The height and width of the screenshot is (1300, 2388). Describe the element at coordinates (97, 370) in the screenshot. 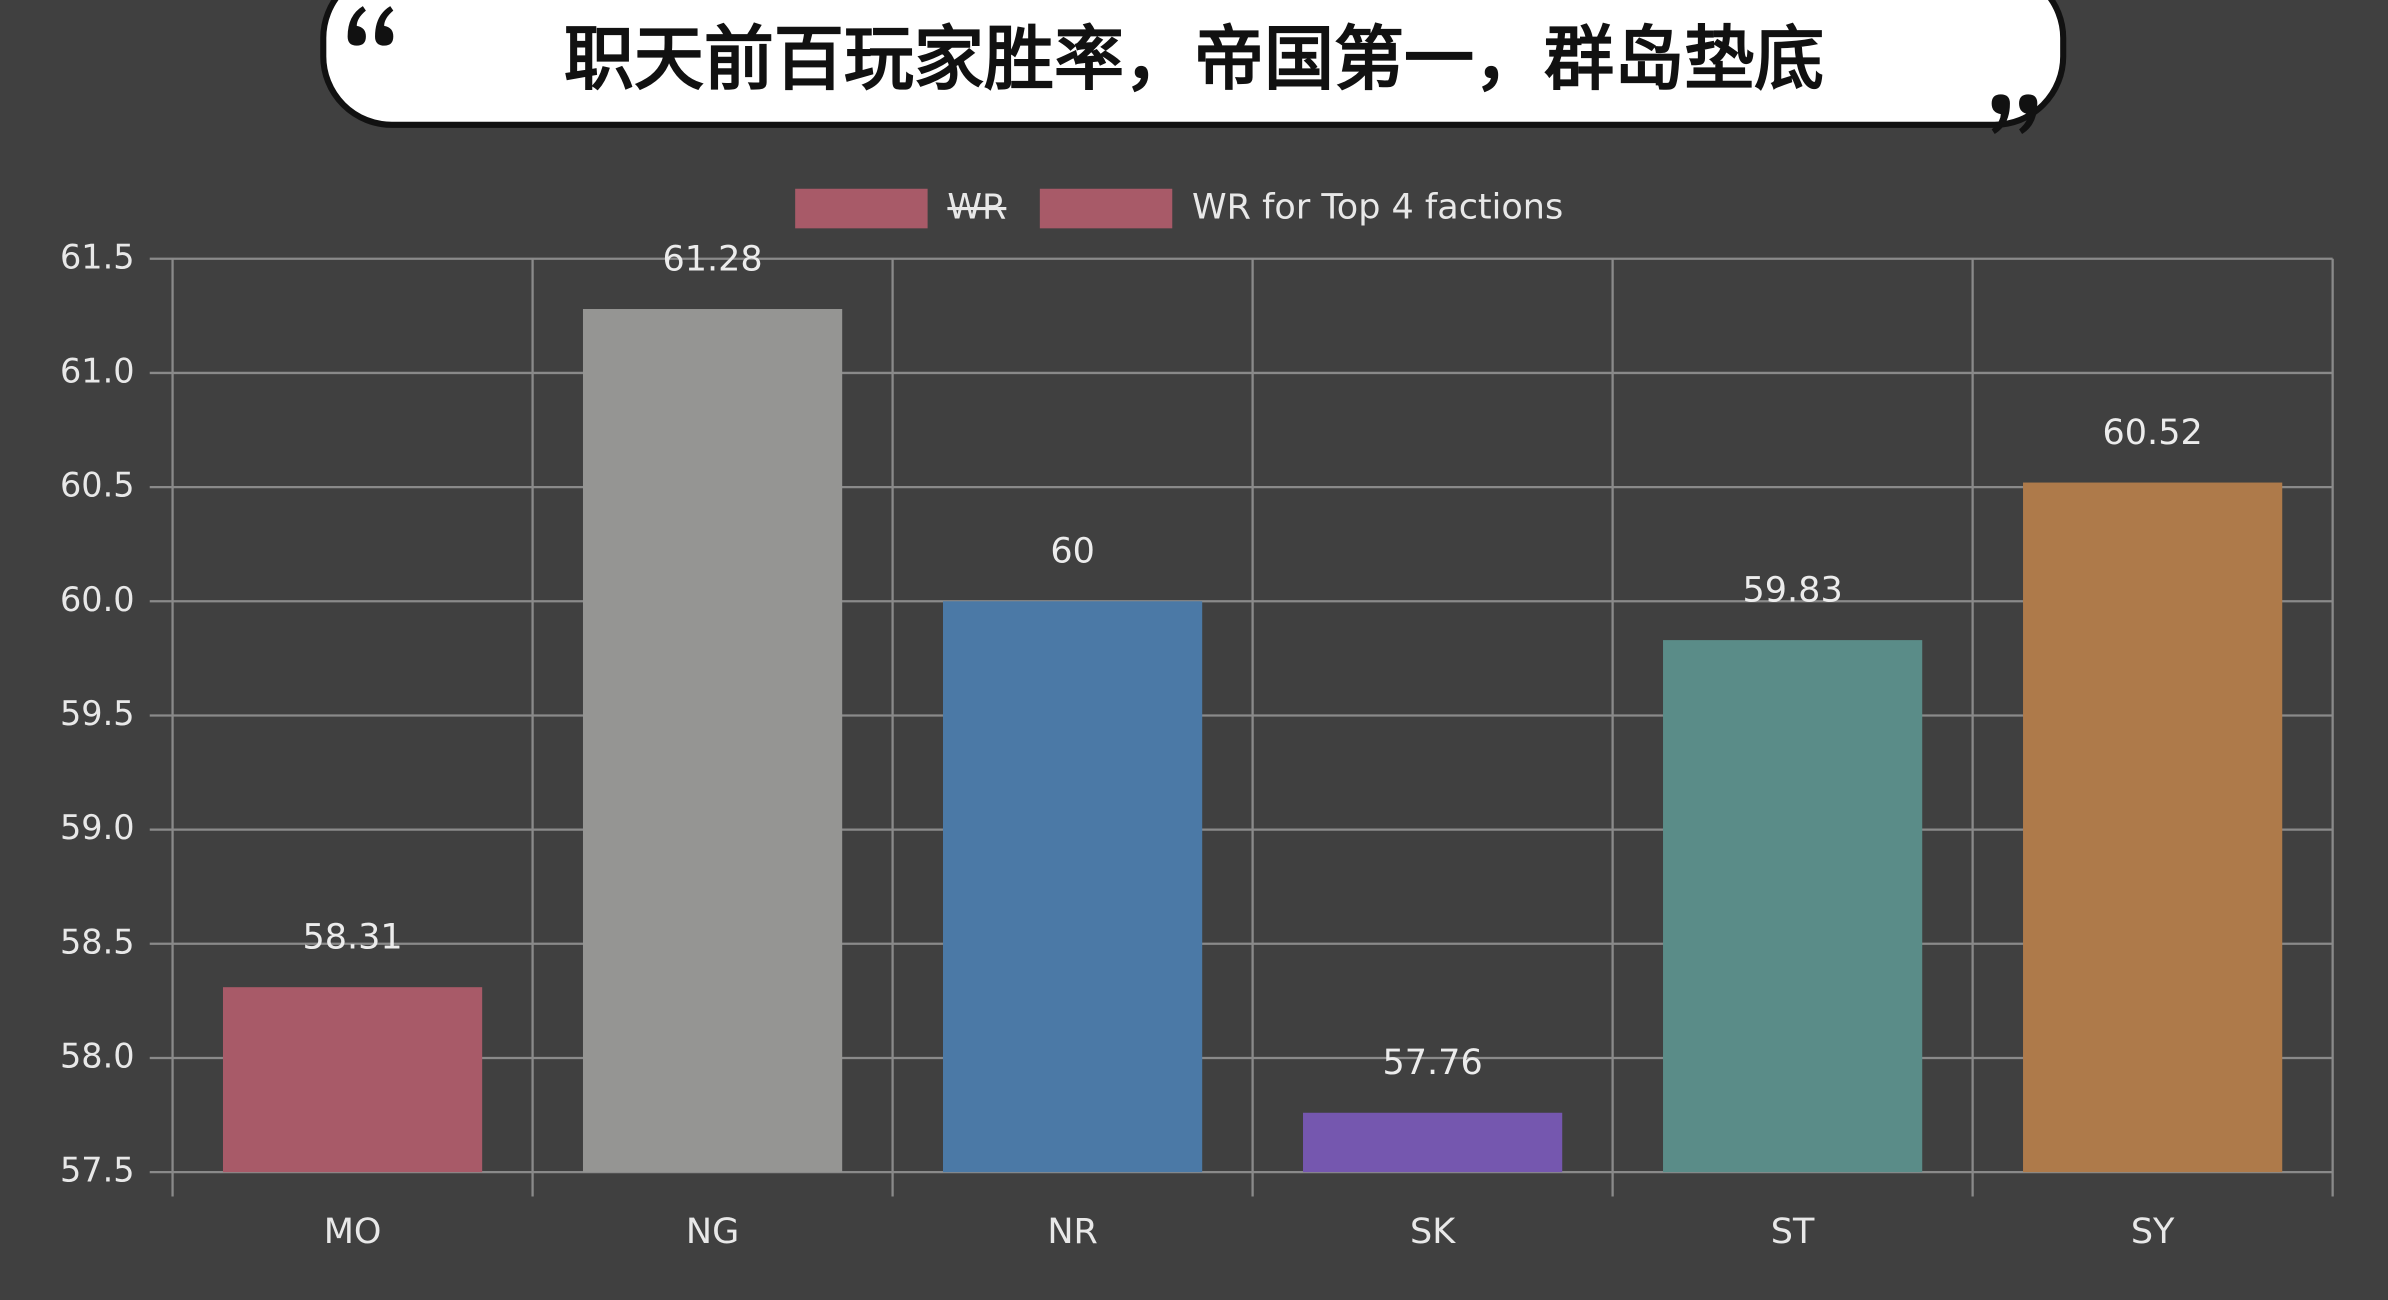

I see `y-tick-label: 61.0` at that location.